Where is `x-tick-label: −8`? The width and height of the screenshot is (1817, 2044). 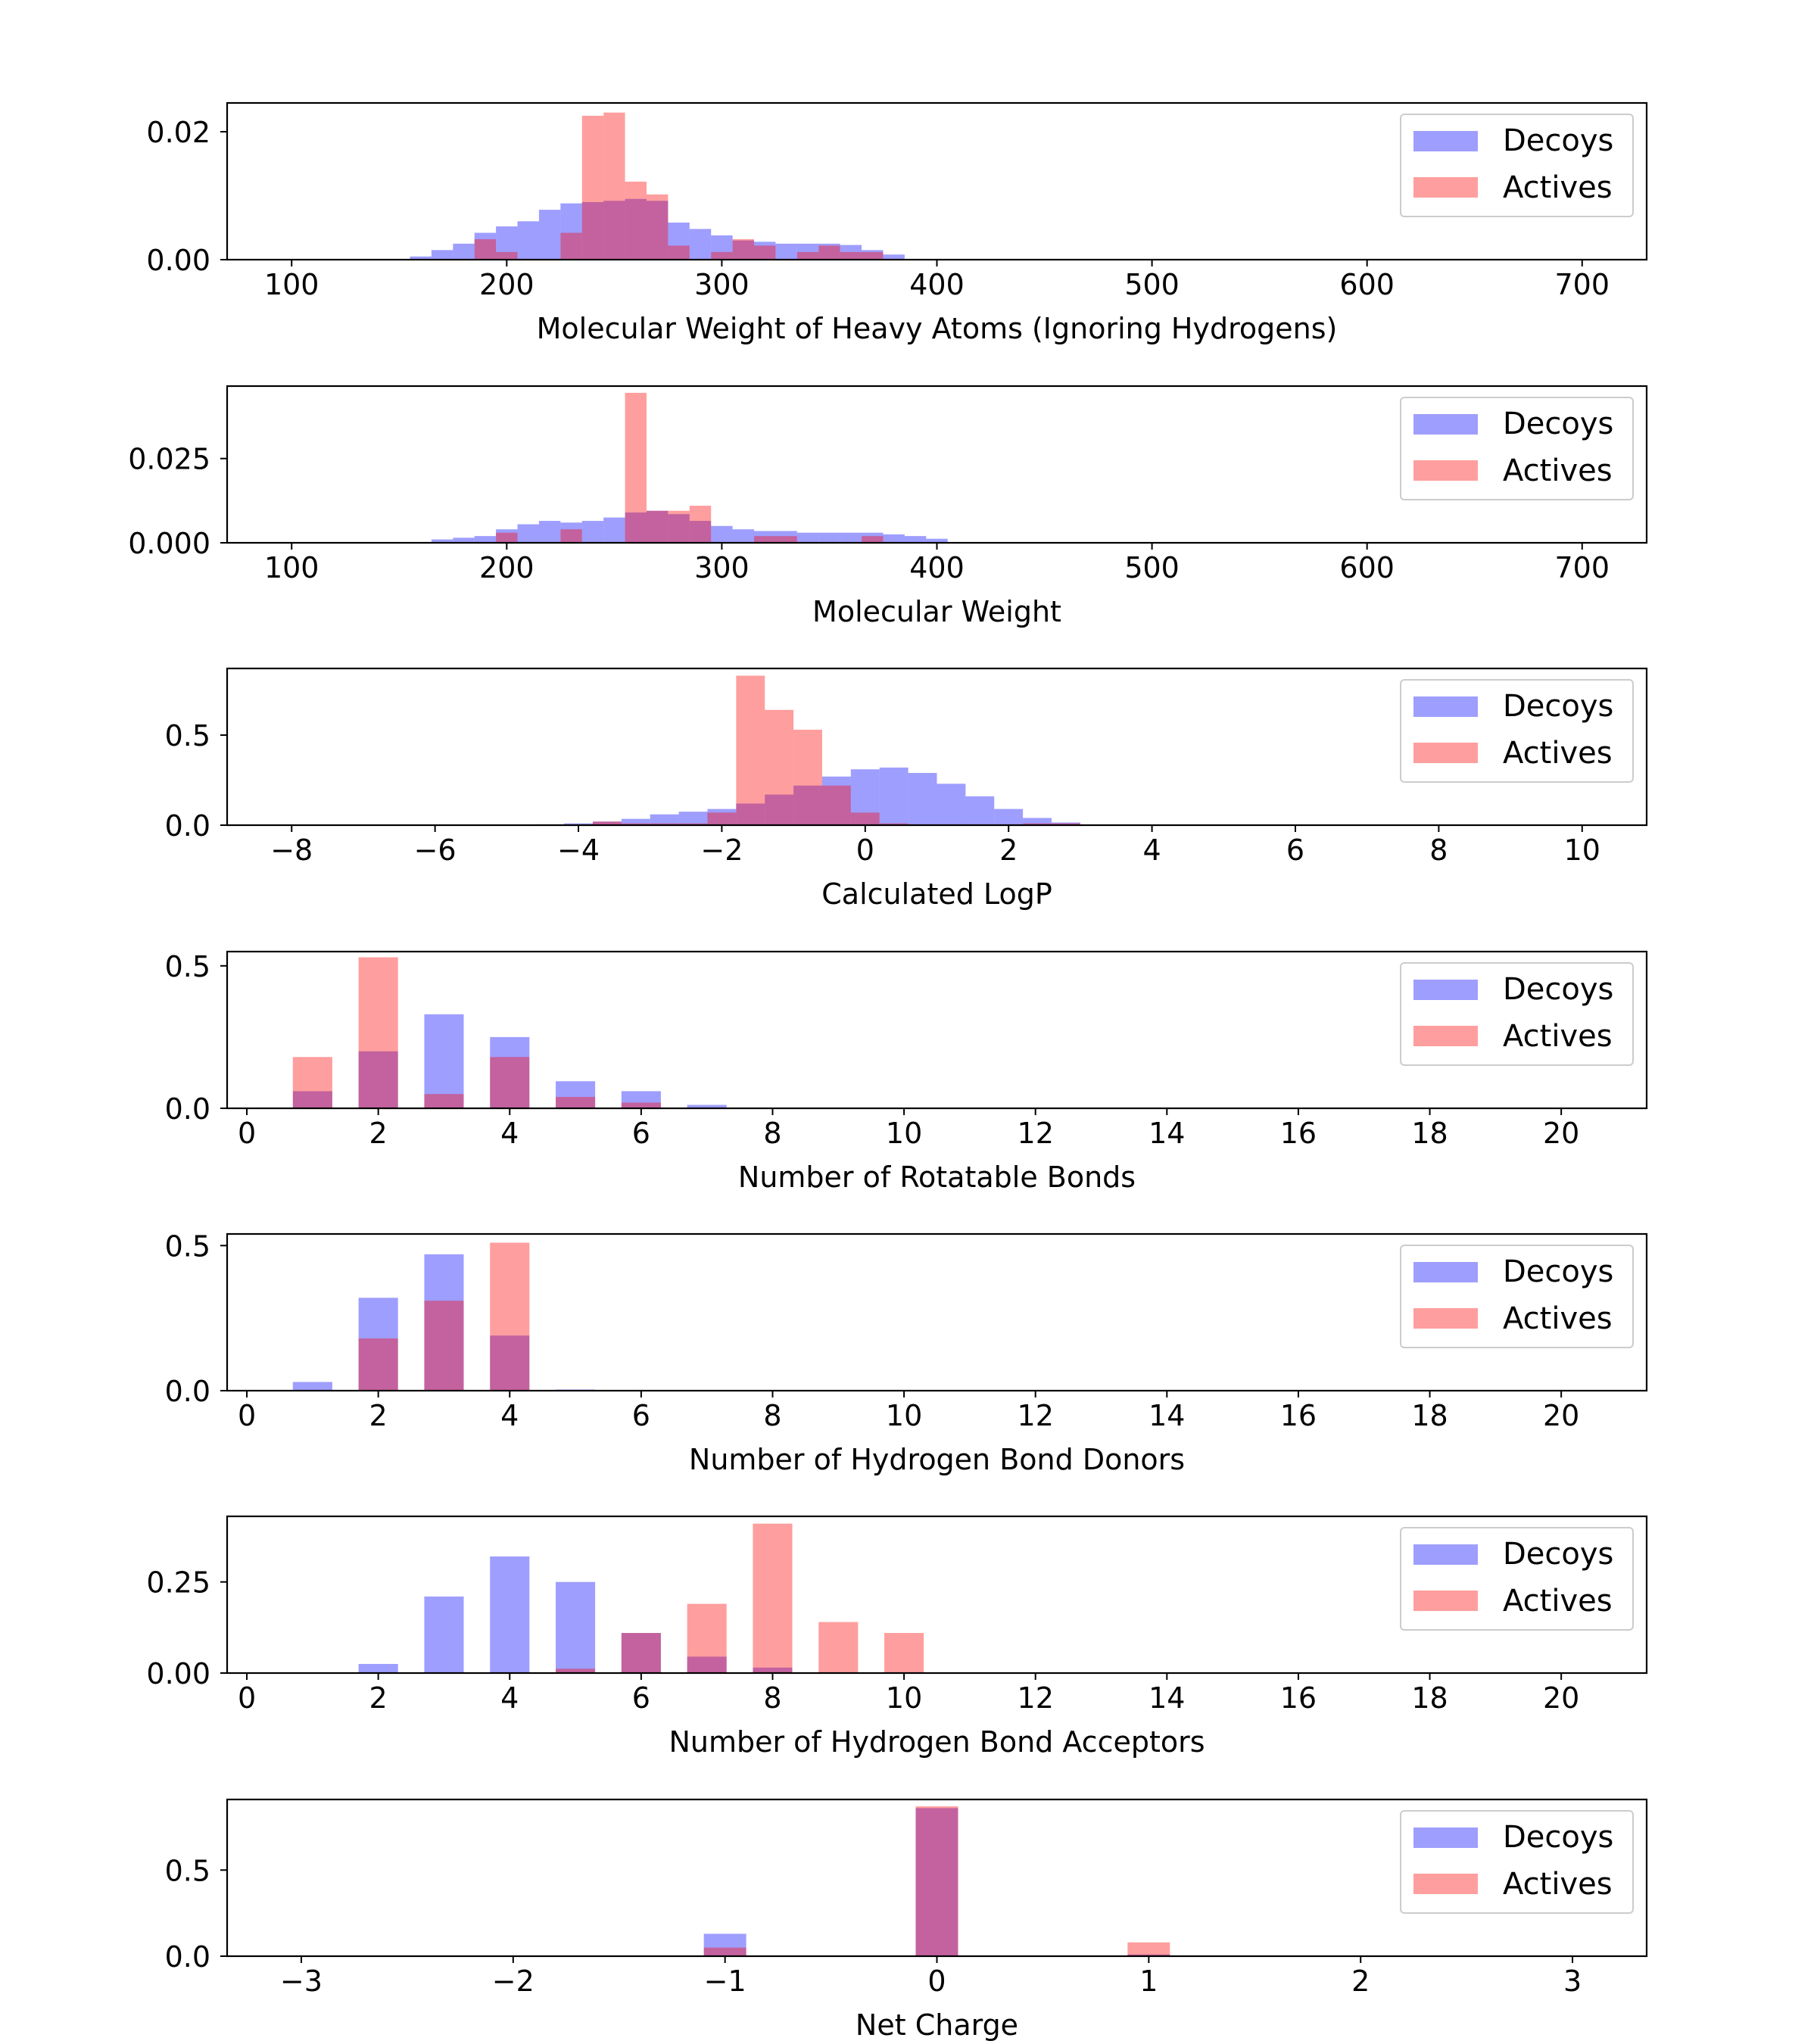 x-tick-label: −8 is located at coordinates (291, 850).